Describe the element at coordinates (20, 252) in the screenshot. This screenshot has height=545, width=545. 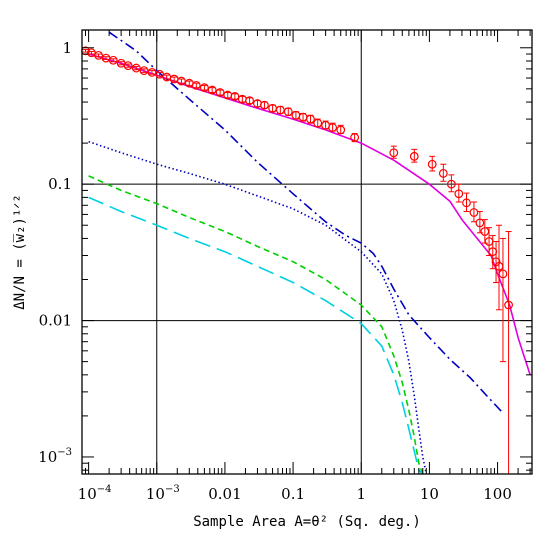
I see `y-axis-label: ΔN/N = (w̅₂)¹ᐟ²` at that location.